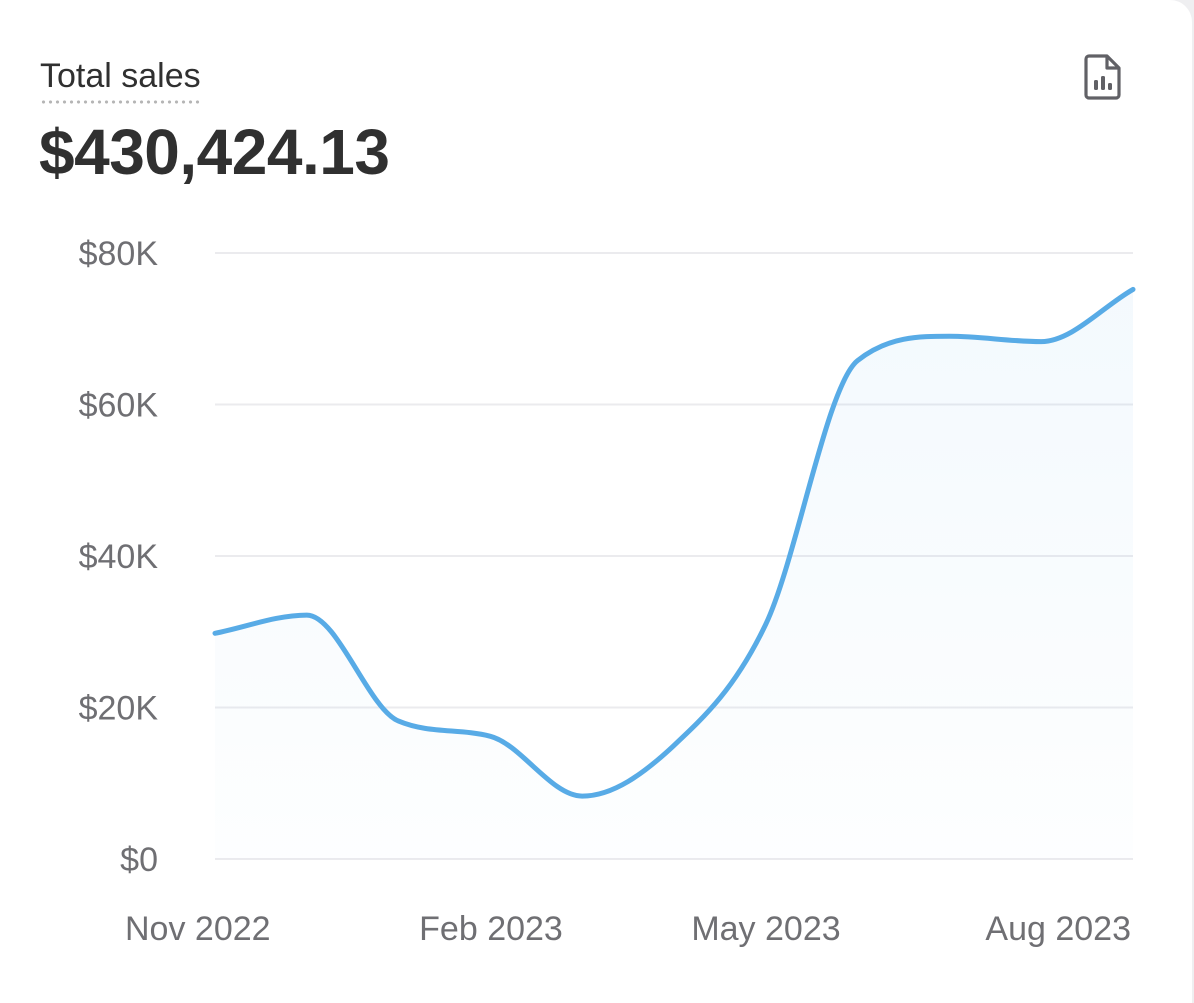 This screenshot has height=1003, width=1194. Describe the element at coordinates (1058, 929) in the screenshot. I see `x-tick-label: Aug 2023` at that location.